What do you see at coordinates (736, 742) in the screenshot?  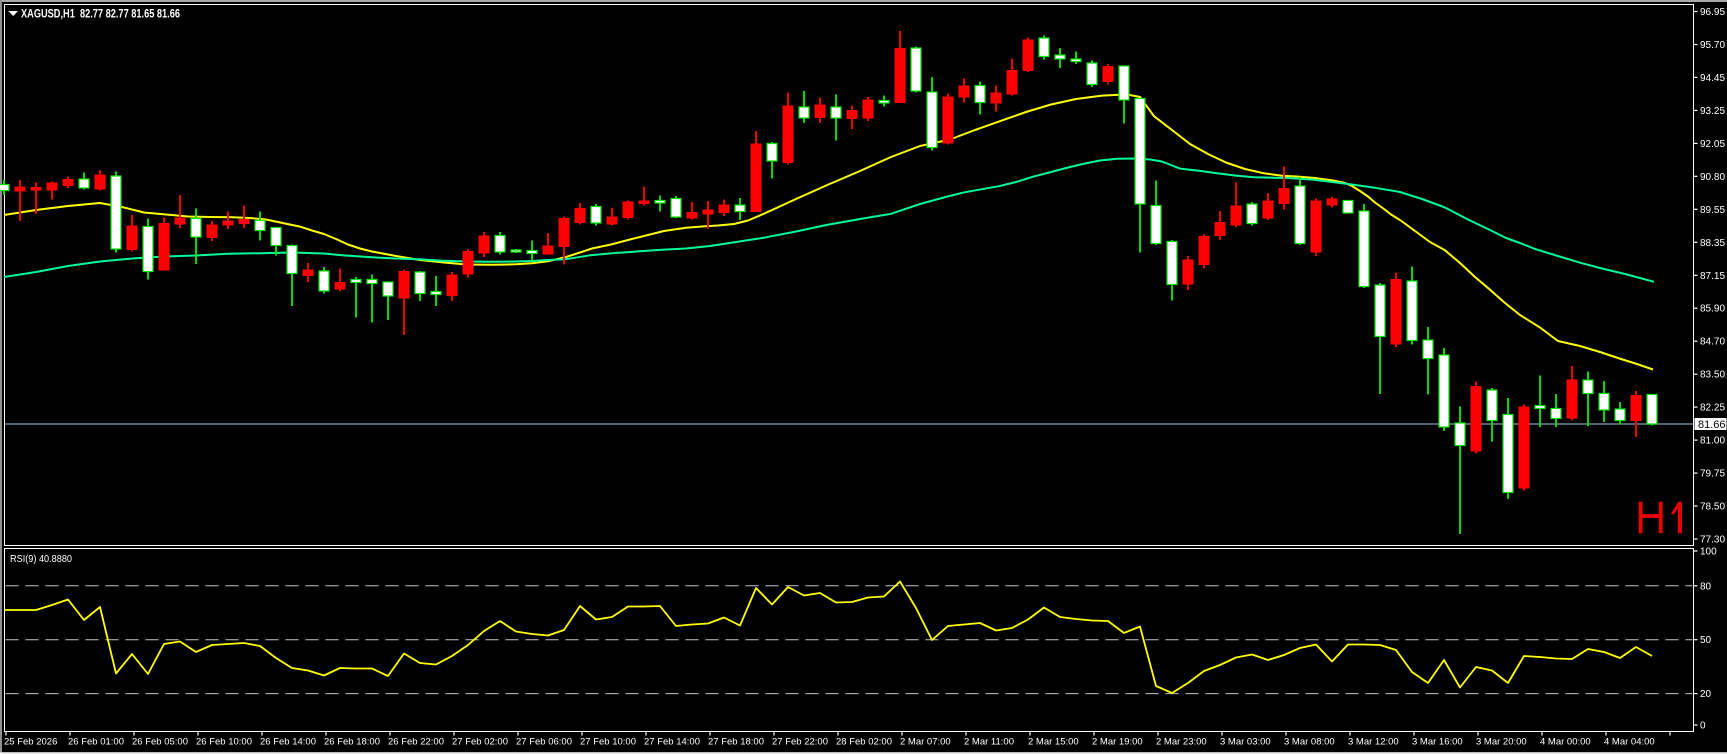 I see `svg-text: 27 Feb 18:00` at bounding box center [736, 742].